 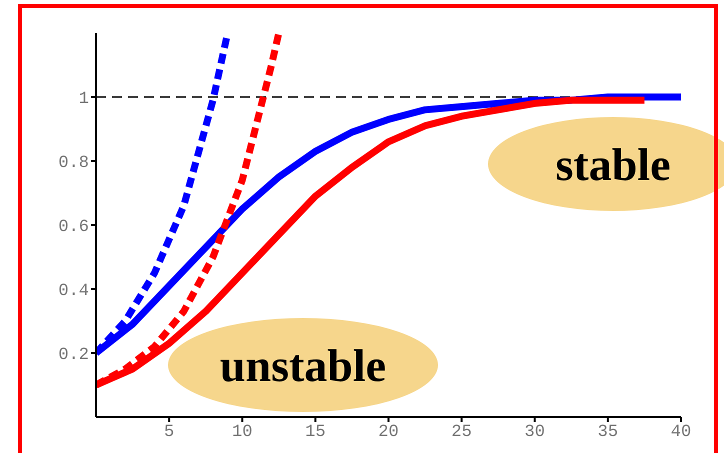 What do you see at coordinates (534, 432) in the screenshot?
I see `x-tick-label: 30` at bounding box center [534, 432].